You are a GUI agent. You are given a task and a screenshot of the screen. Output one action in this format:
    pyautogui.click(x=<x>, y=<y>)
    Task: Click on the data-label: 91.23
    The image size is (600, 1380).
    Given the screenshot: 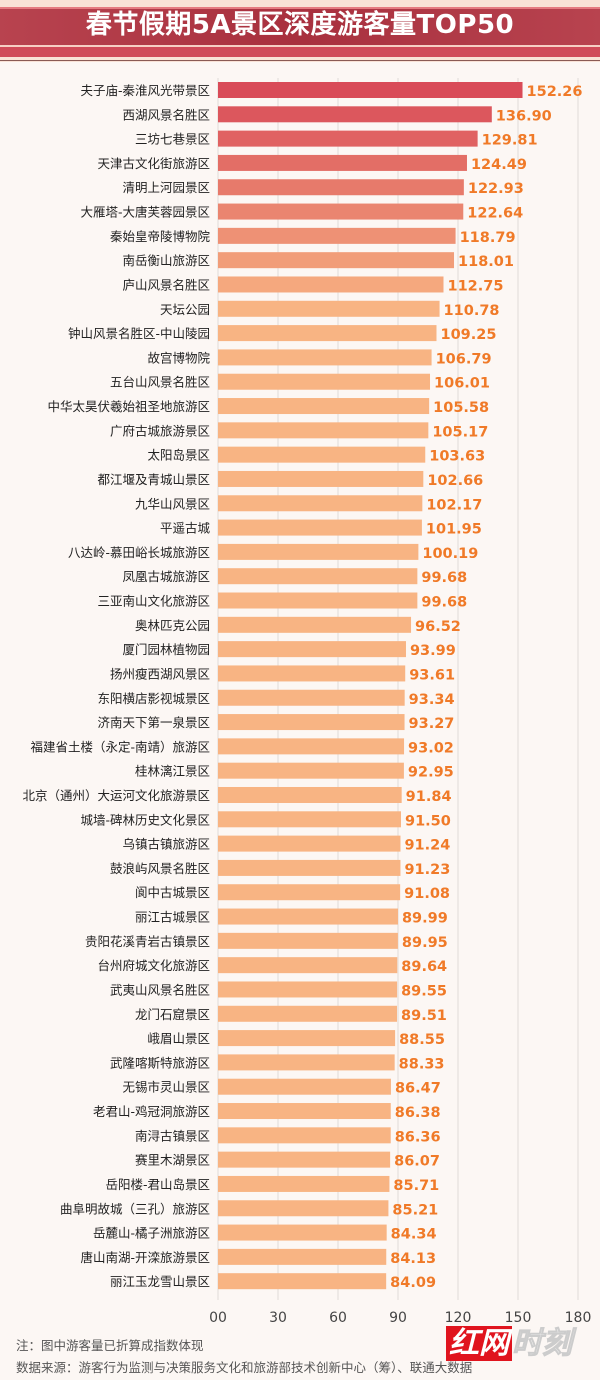 What is the action you would take?
    pyautogui.click(x=427, y=870)
    